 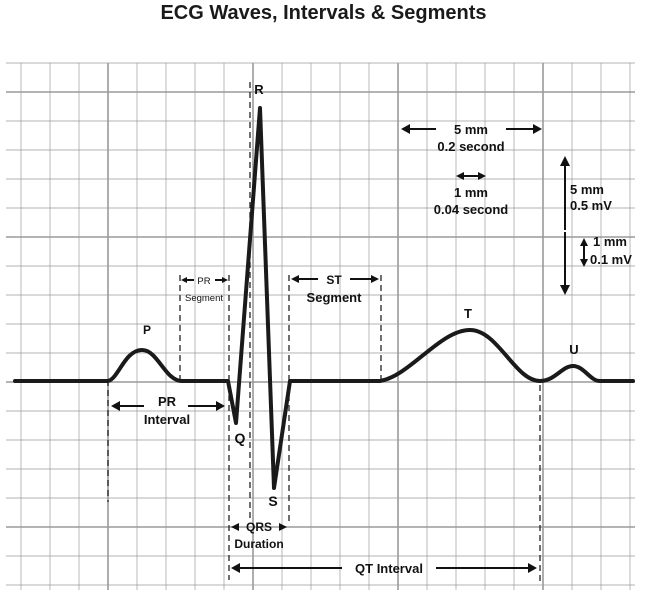 What do you see at coordinates (587, 189) in the screenshot?
I see `large-box-voltage-mm: 5 mm` at bounding box center [587, 189].